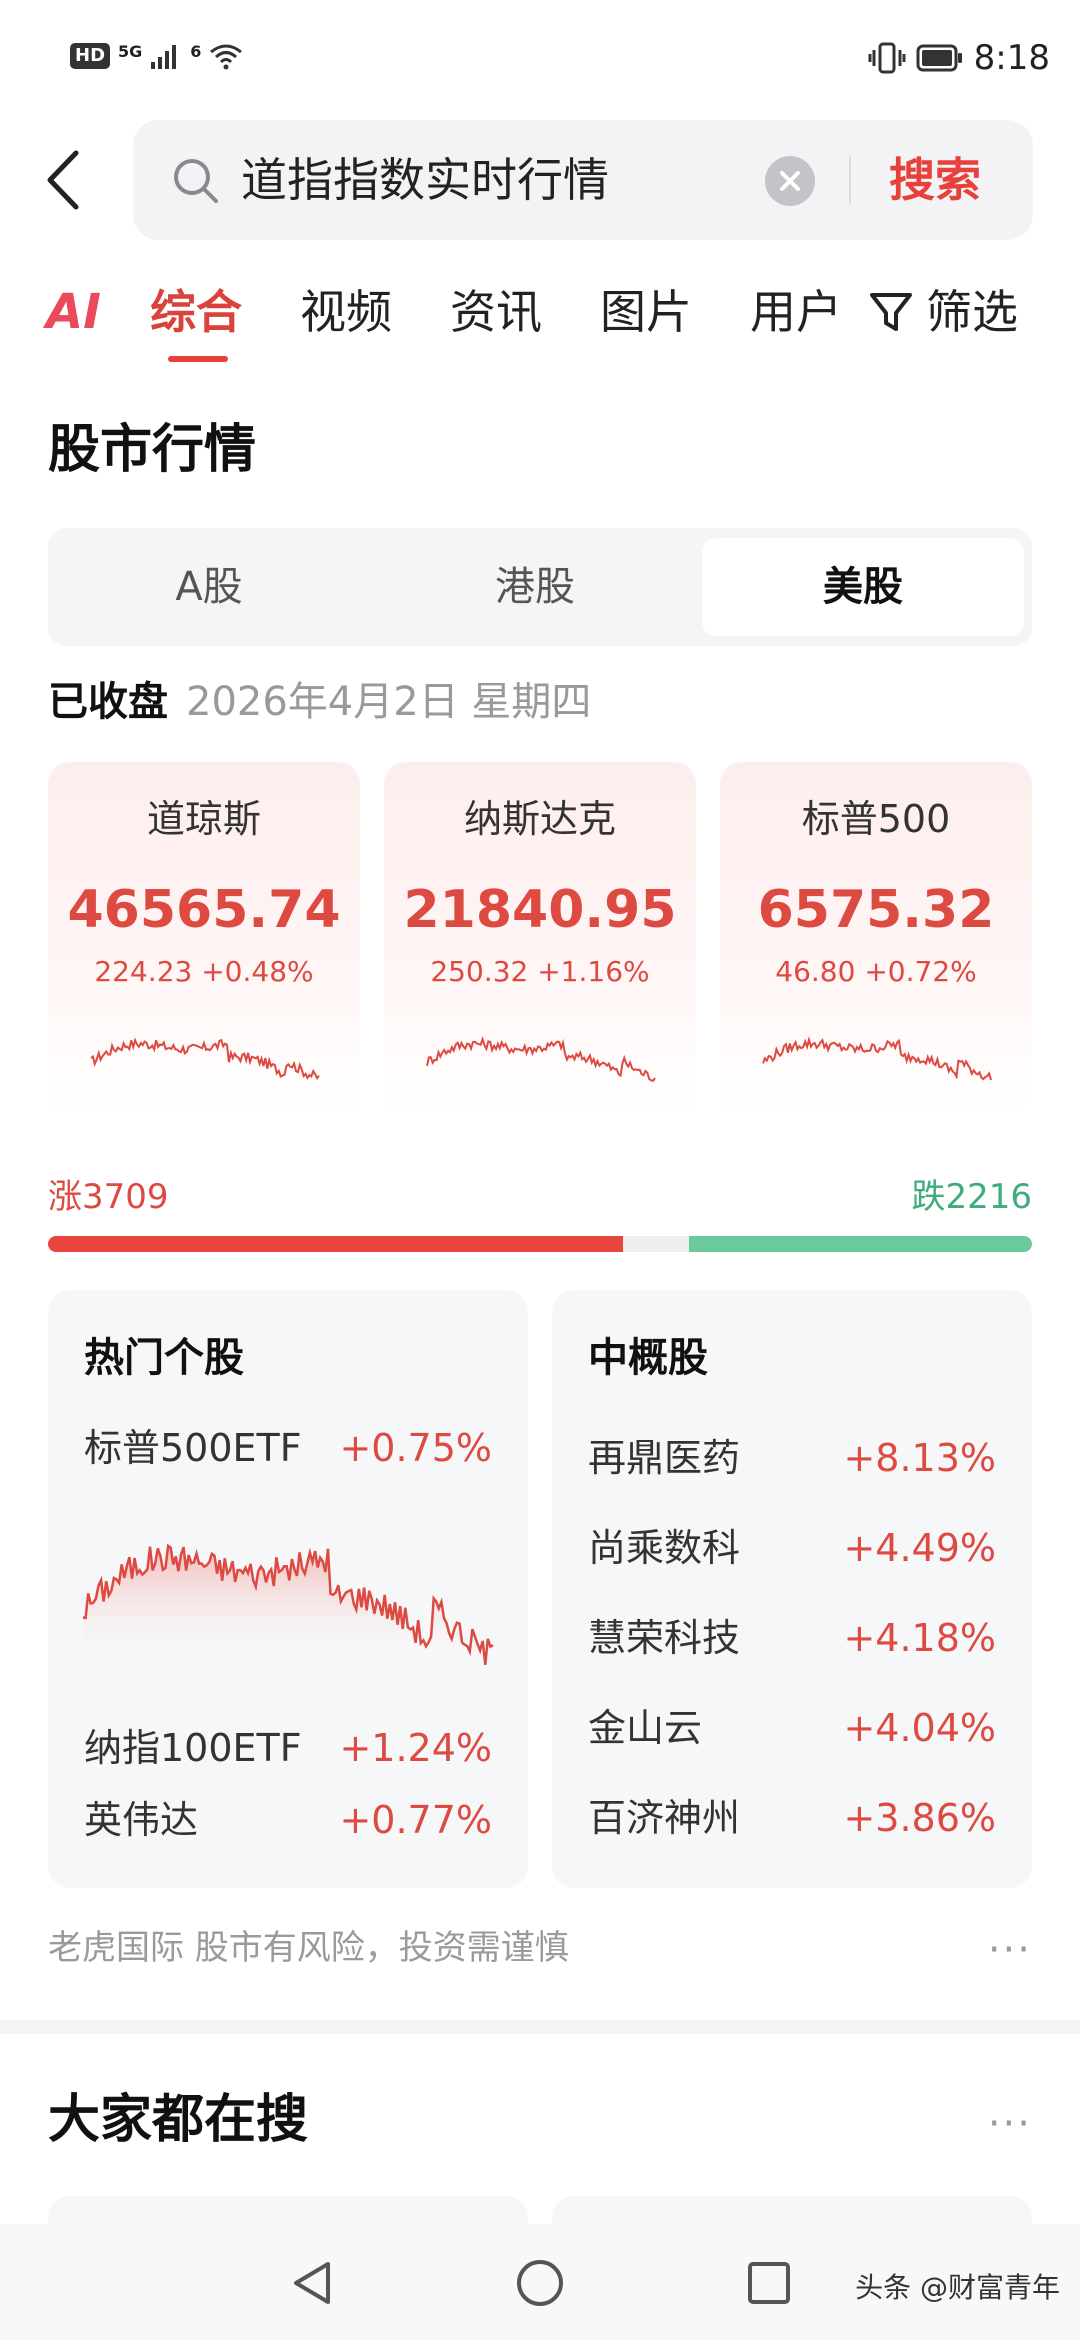 This screenshot has width=1080, height=2340. Describe the element at coordinates (74, 312) in the screenshot. I see `tab-ai: AI` at that location.